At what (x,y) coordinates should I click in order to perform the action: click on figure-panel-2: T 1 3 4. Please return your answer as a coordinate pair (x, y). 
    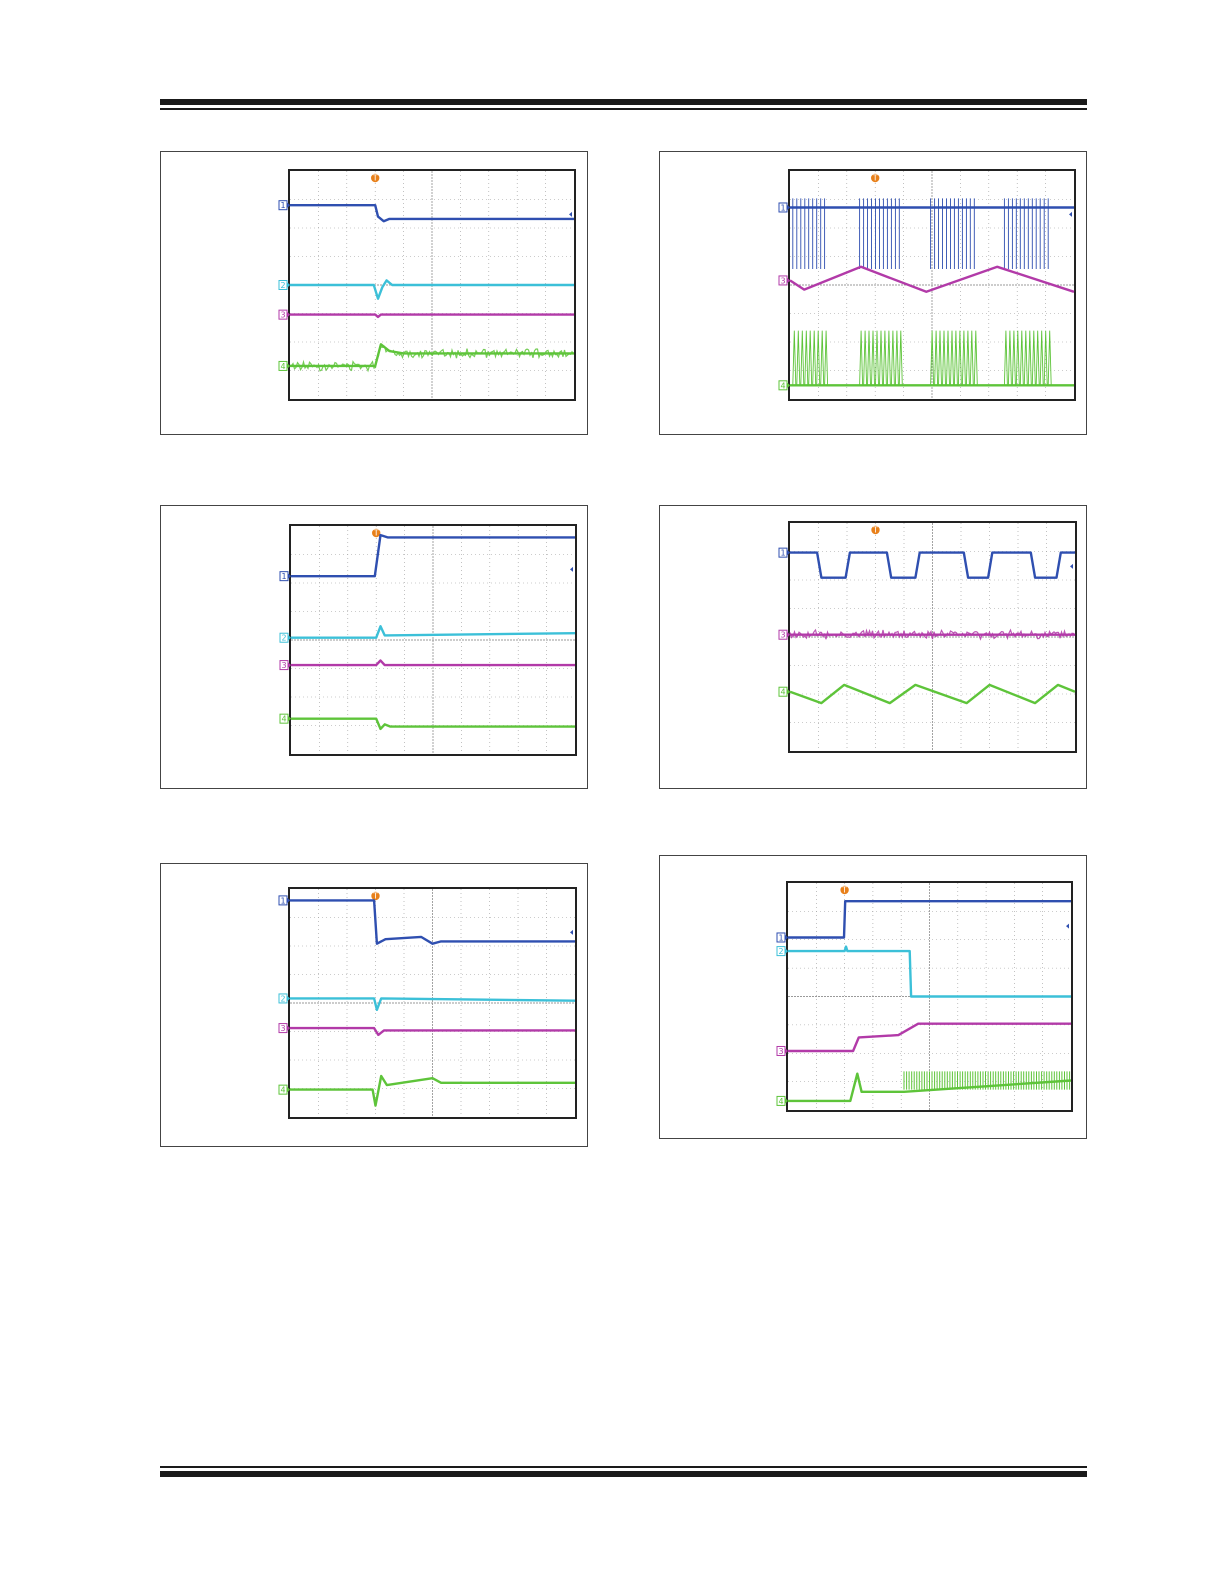
    Looking at the image, I should click on (873, 293).